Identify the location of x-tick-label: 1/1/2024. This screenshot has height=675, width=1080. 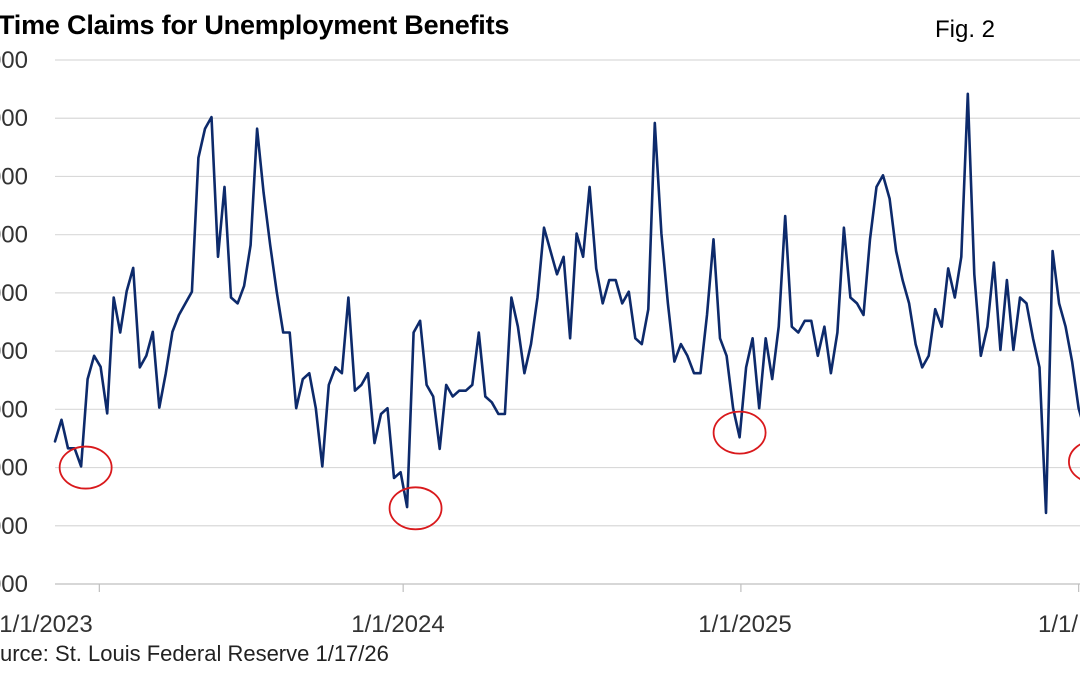
(397, 624).